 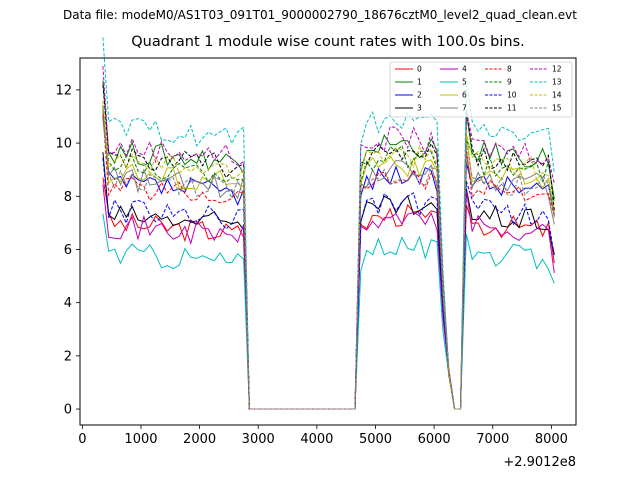 What do you see at coordinates (434, 439) in the screenshot?
I see `x-tick-label: 6000` at bounding box center [434, 439].